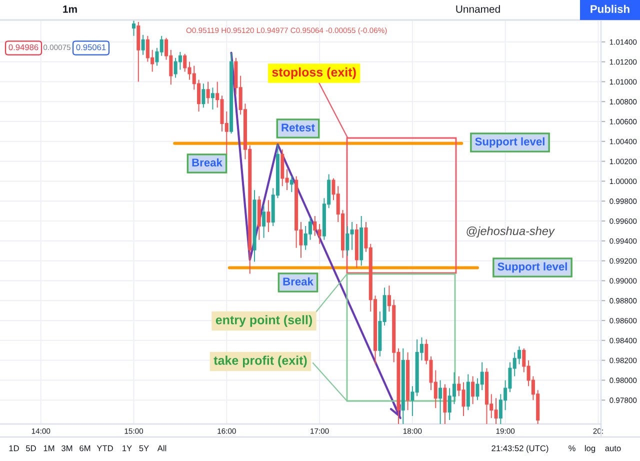  Describe the element at coordinates (613, 449) in the screenshot. I see `text: auto` at that location.